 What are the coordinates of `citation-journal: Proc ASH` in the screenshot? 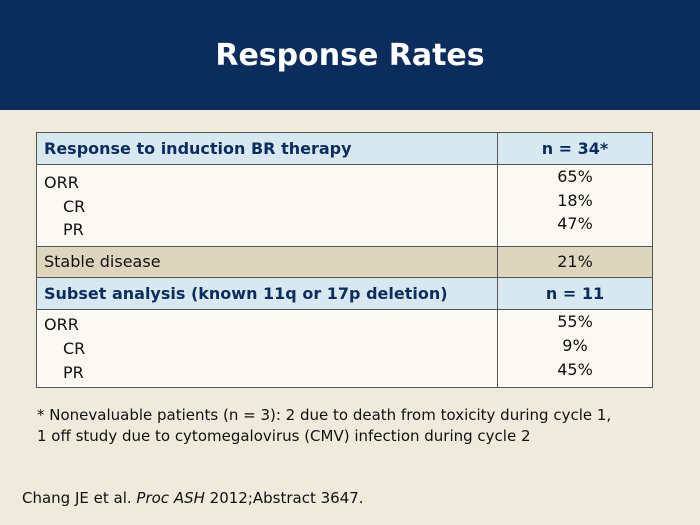 It's located at (170, 498).